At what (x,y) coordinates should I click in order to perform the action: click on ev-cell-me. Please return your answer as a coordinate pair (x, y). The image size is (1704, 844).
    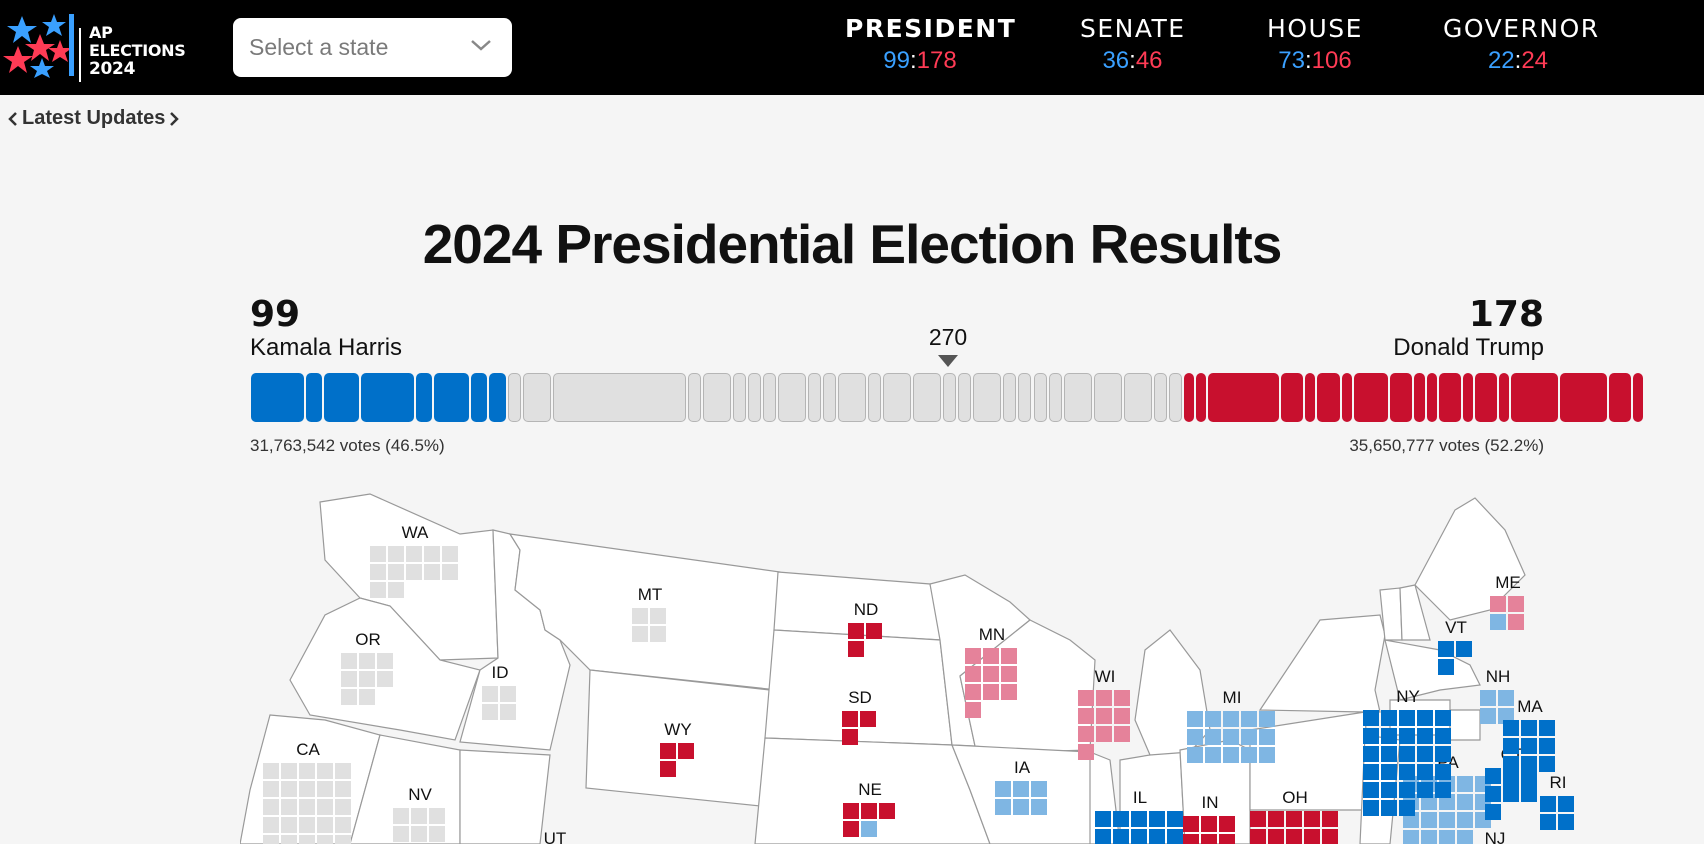
    Looking at the image, I should click on (1498, 622).